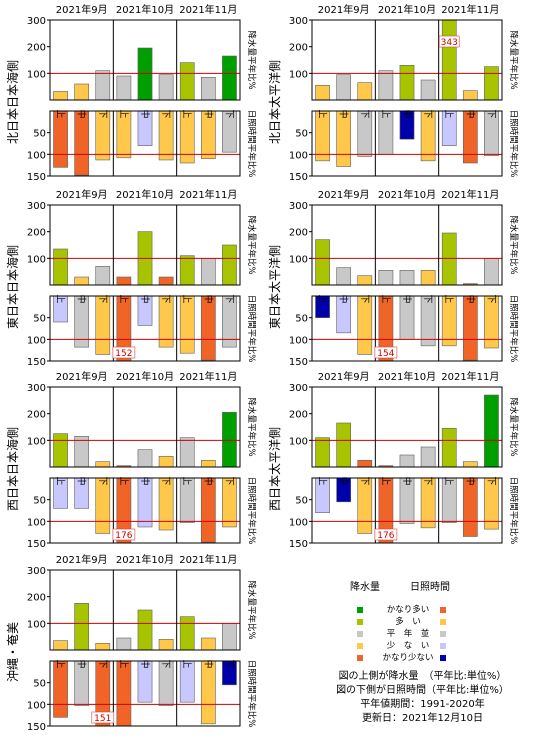 The width and height of the screenshot is (550, 750). Describe the element at coordinates (39, 684) in the screenshot. I see `sun-tick-label: 50` at that location.